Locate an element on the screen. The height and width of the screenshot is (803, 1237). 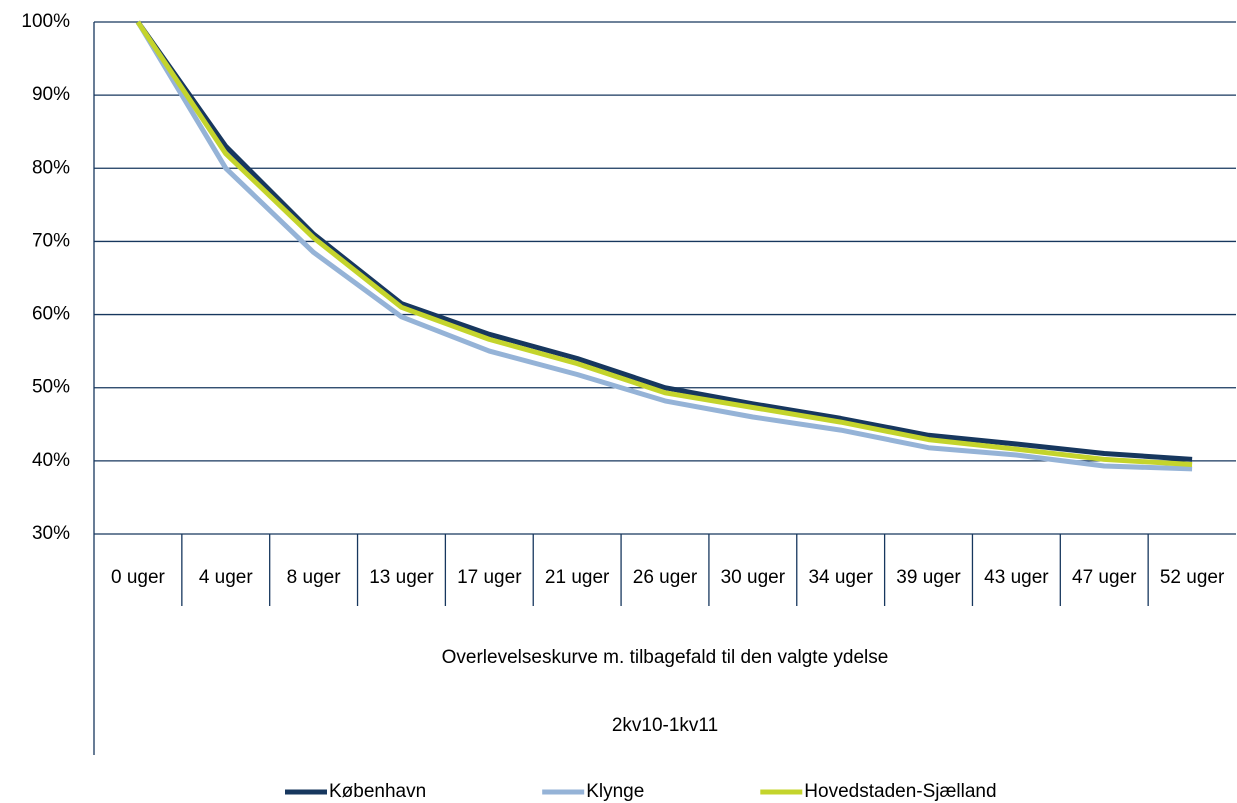
x-tick-label: 4 uger is located at coordinates (226, 577).